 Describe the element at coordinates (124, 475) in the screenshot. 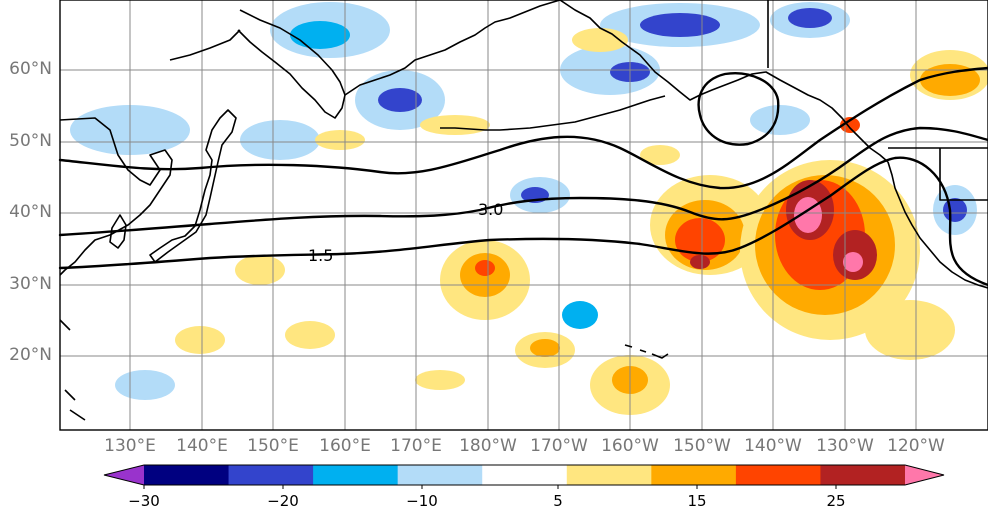

I see `colorbar-extend-min` at that location.